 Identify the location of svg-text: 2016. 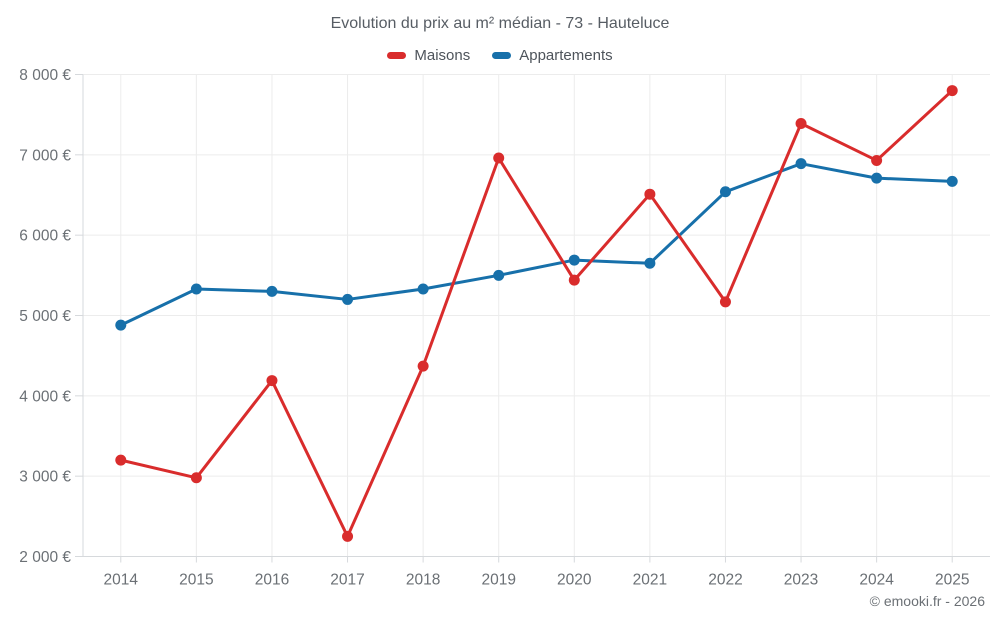
(272, 580).